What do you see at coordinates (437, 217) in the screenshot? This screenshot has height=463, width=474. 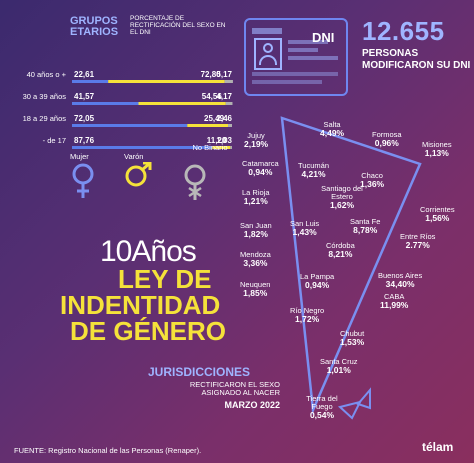 I see `jurisdiction-percent: 1,56%` at bounding box center [437, 217].